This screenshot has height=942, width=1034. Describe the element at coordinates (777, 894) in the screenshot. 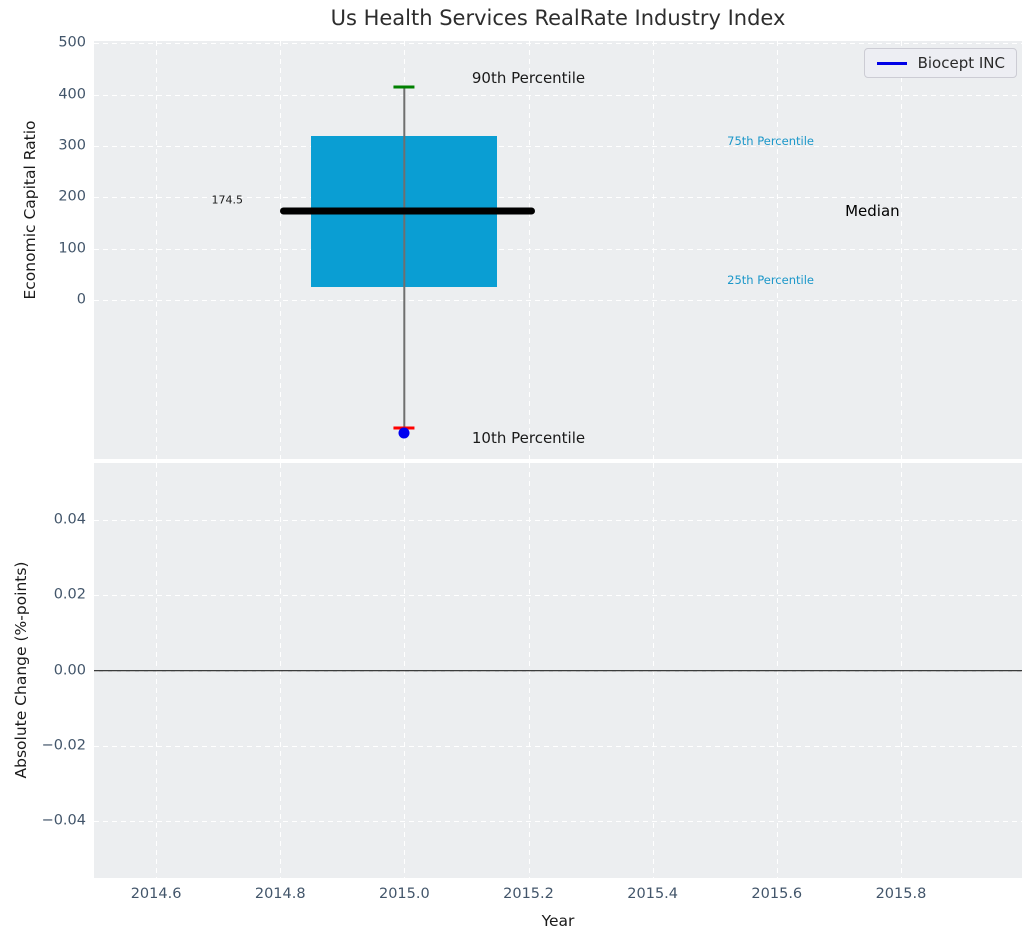

I see `x-tick-label: 2015.6` at that location.